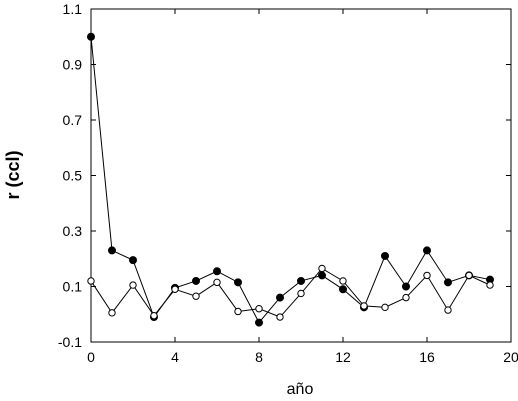  I want to click on x-axis-title: año, so click(300, 389).